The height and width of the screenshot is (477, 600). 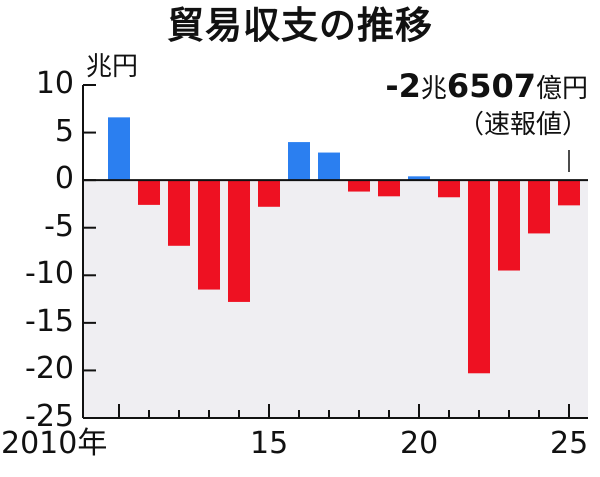 I want to click on bar-2019, so click(x=389, y=188).